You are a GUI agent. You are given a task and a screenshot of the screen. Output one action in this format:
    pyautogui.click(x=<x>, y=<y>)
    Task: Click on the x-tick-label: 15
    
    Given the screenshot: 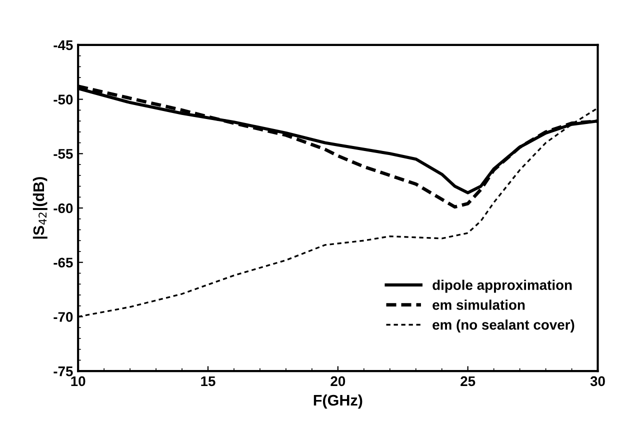 What is the action you would take?
    pyautogui.click(x=208, y=381)
    